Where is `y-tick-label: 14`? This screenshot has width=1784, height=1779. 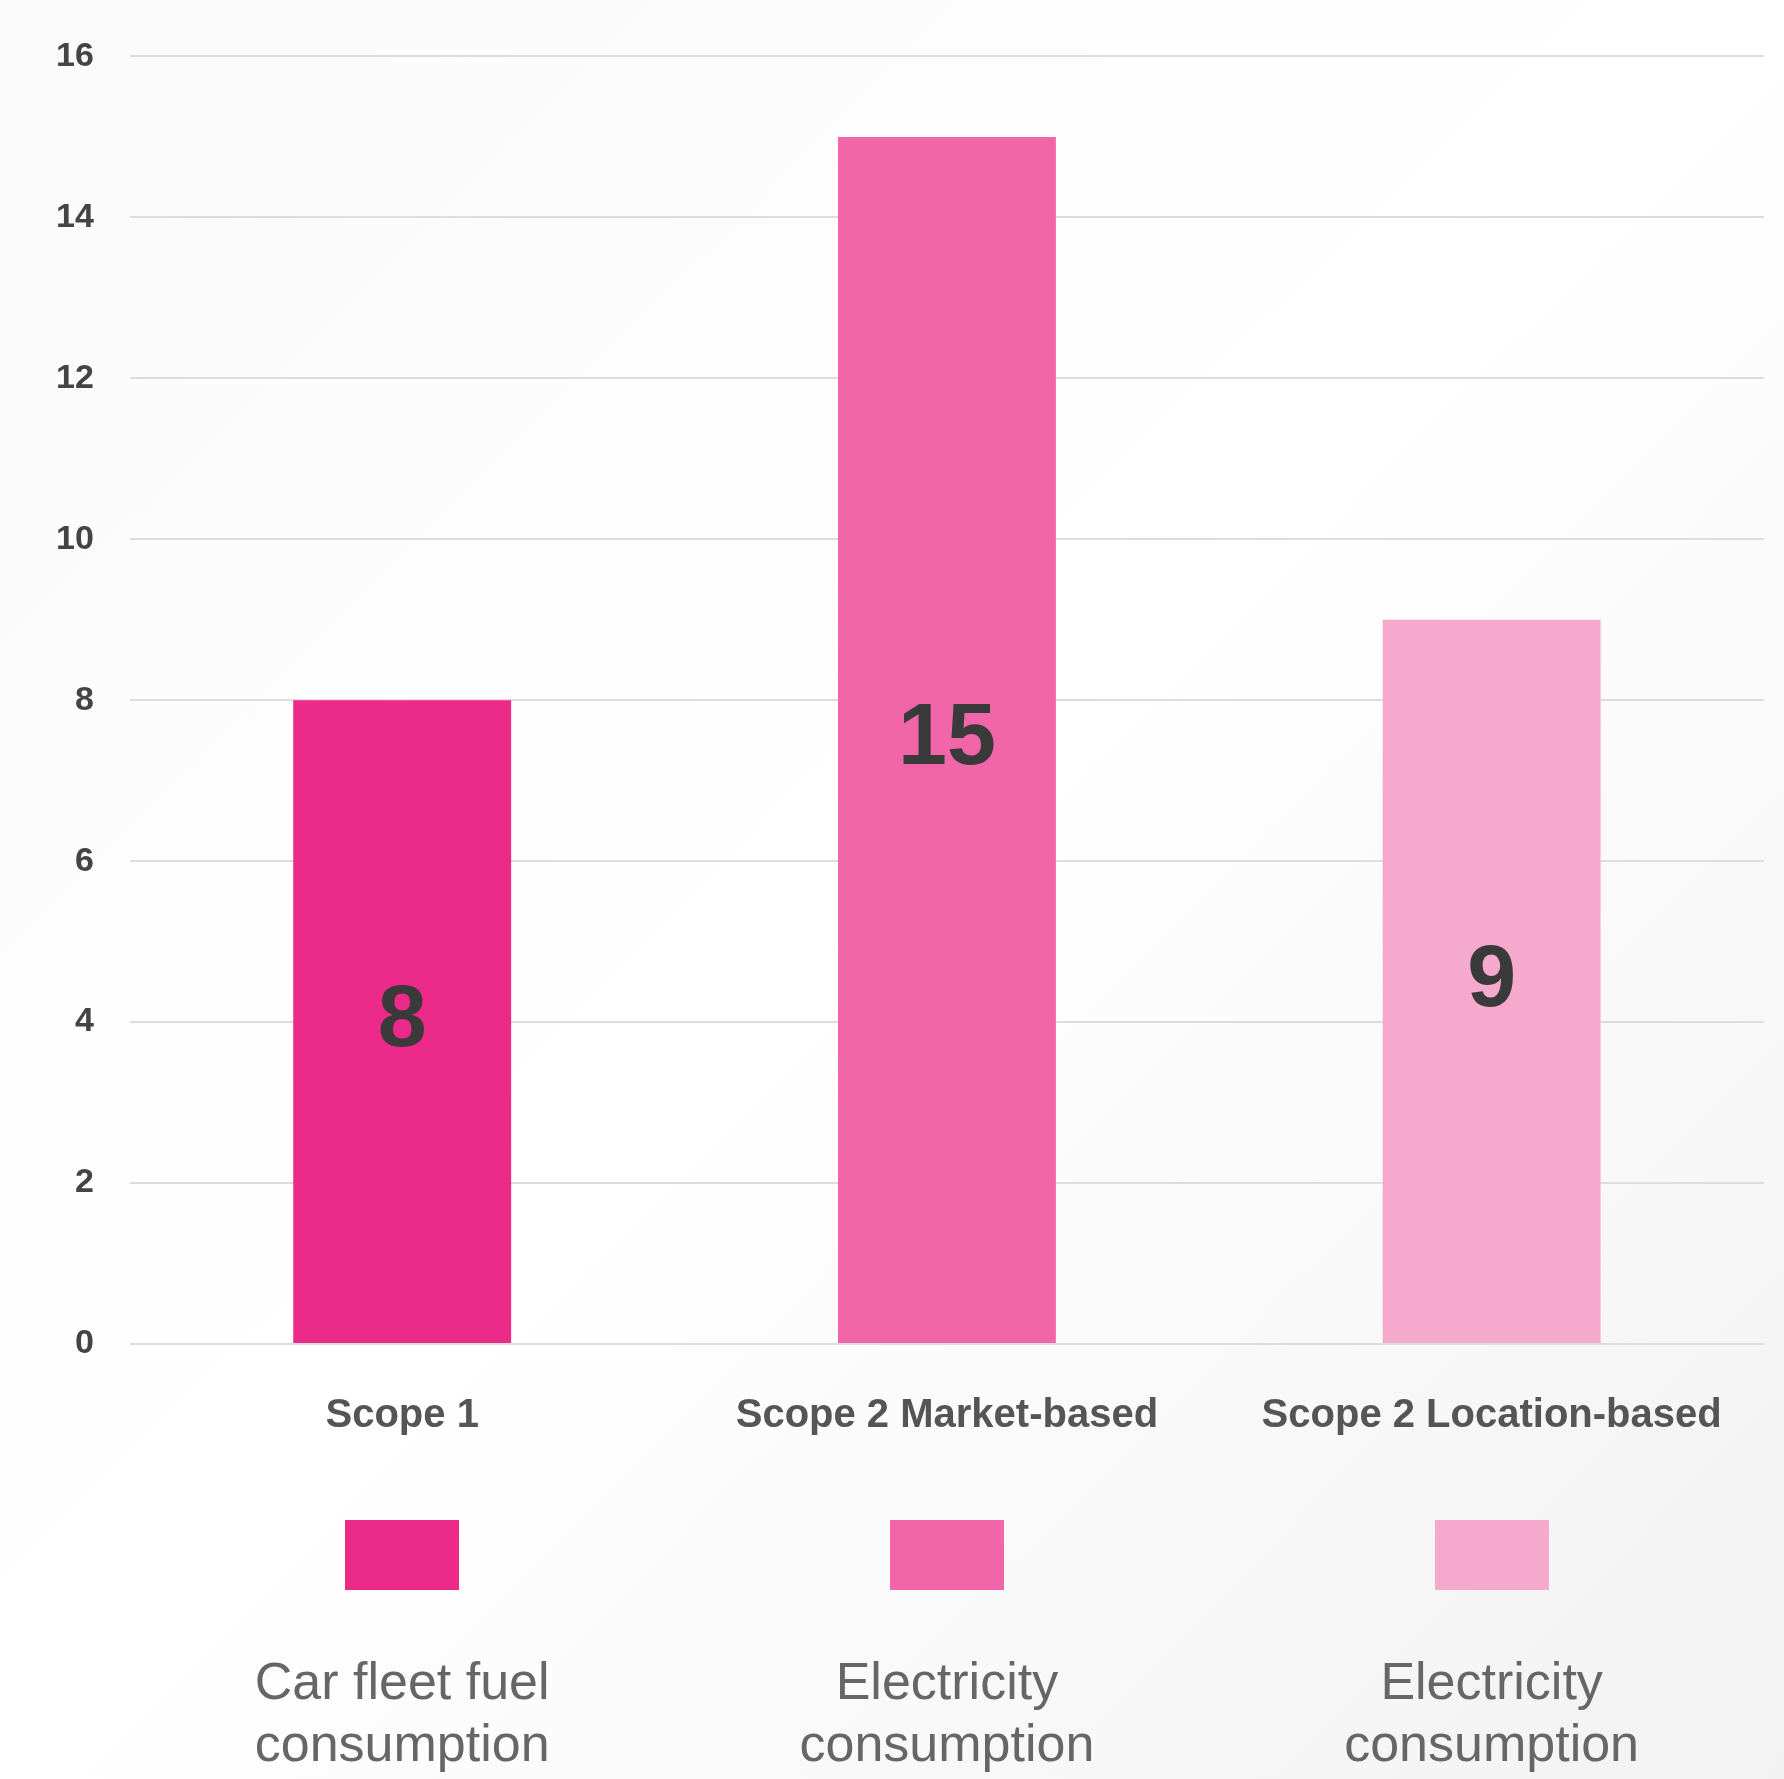 y-tick-label: 14 is located at coordinates (74, 214).